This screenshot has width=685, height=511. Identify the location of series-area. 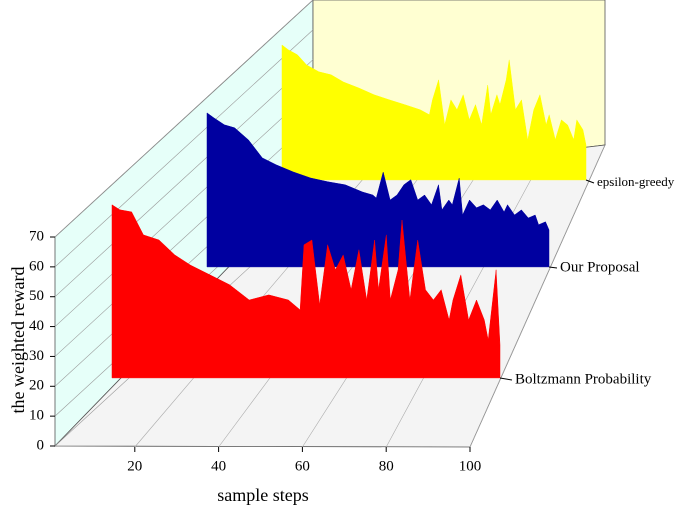
(434, 112).